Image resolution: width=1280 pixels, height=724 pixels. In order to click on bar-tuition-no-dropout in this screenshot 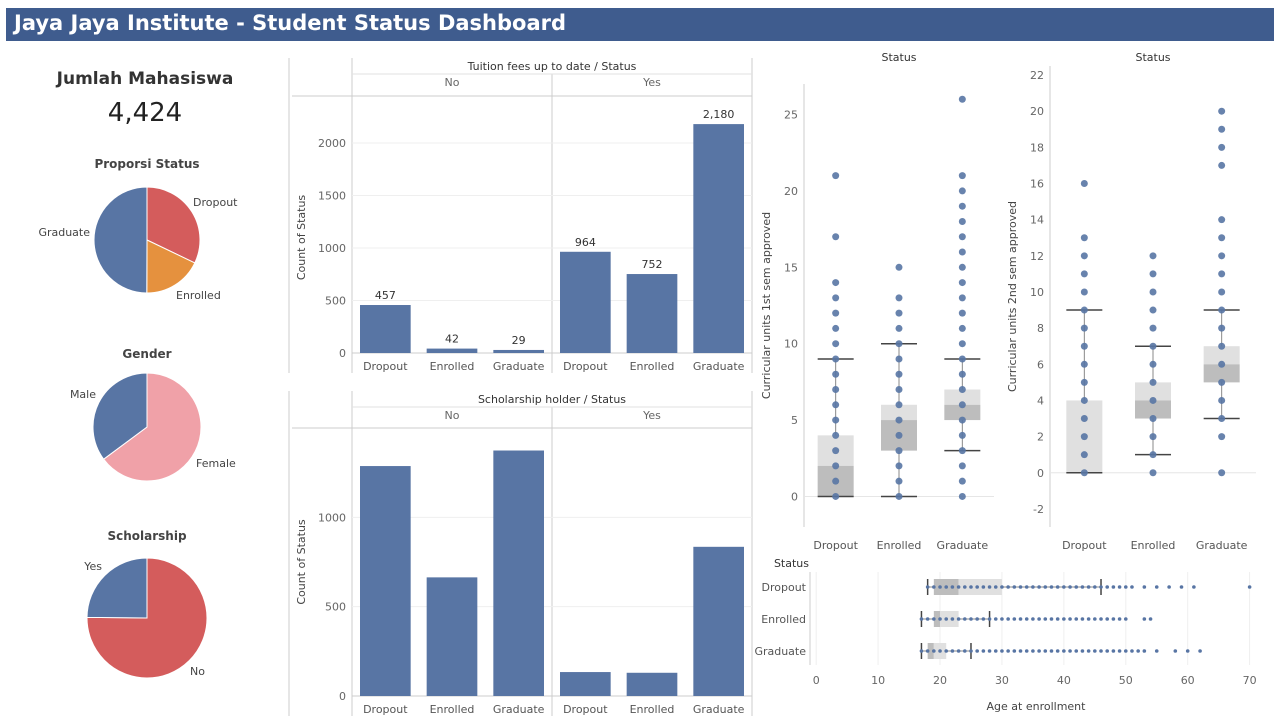, I will do `click(385, 329)`.